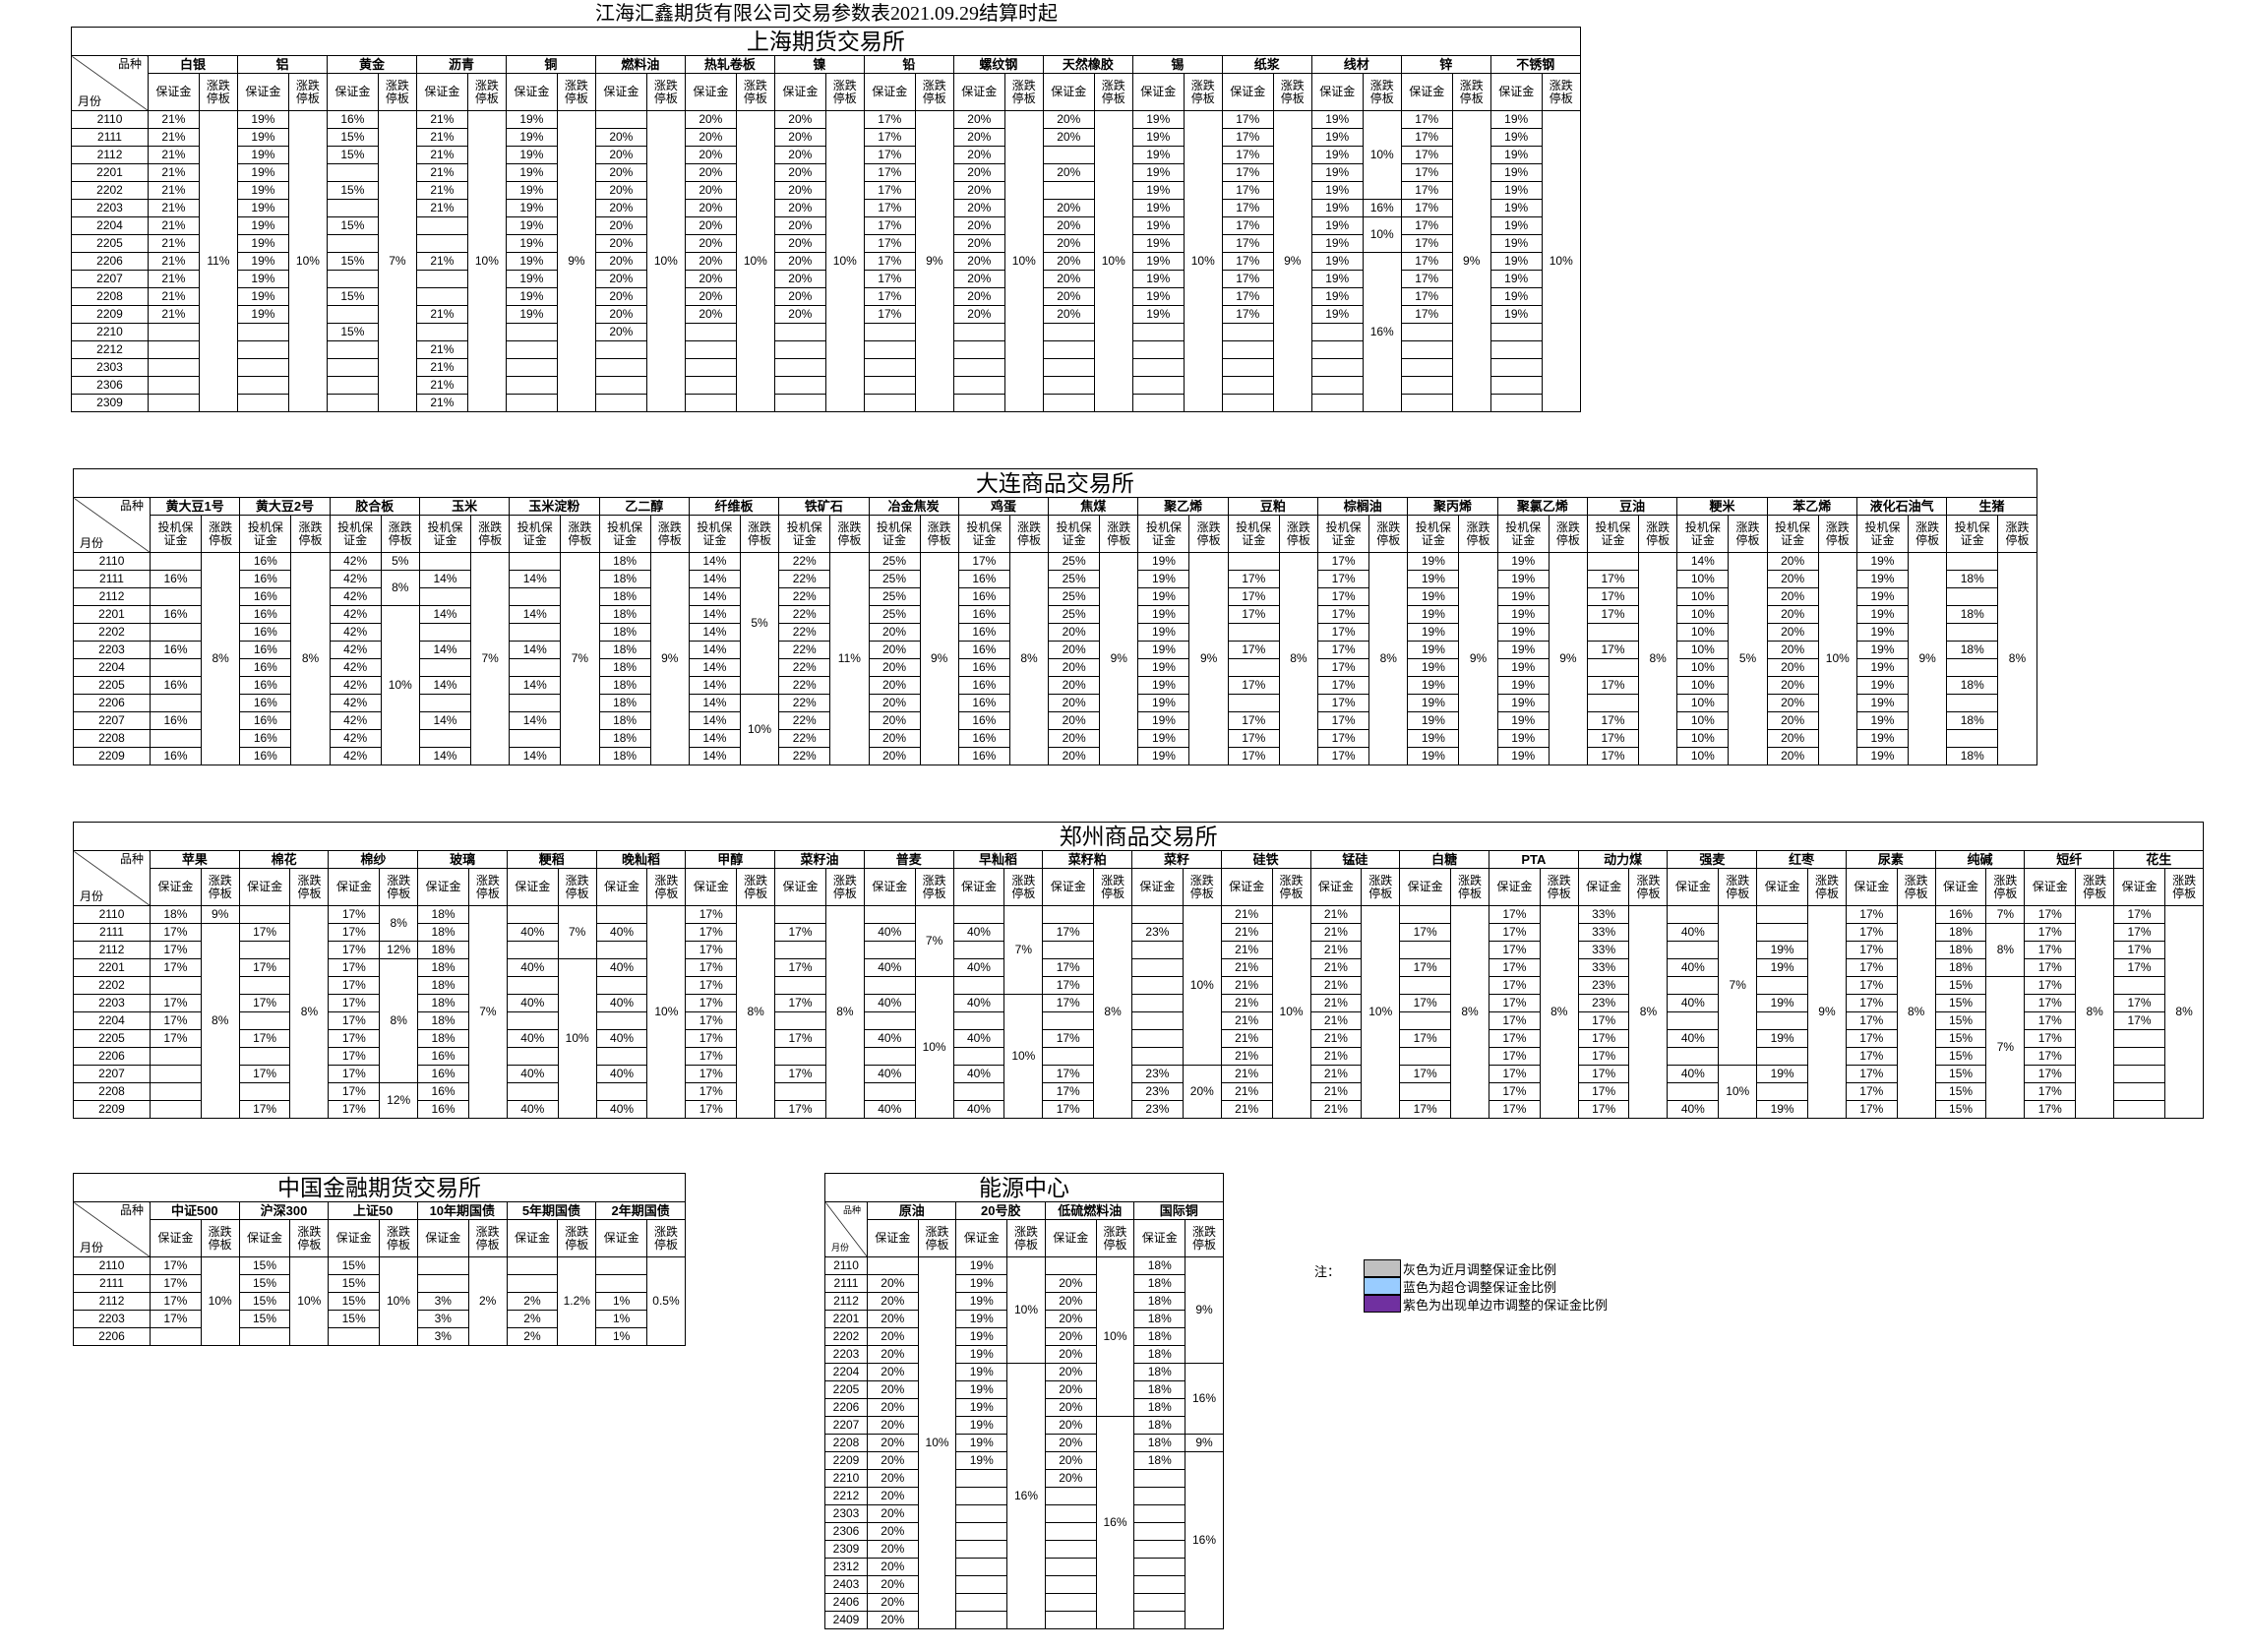  What do you see at coordinates (1024, 1522) in the screenshot?
I see `table-row: 2207 20% 19% 20% 16% 18%` at bounding box center [1024, 1522].